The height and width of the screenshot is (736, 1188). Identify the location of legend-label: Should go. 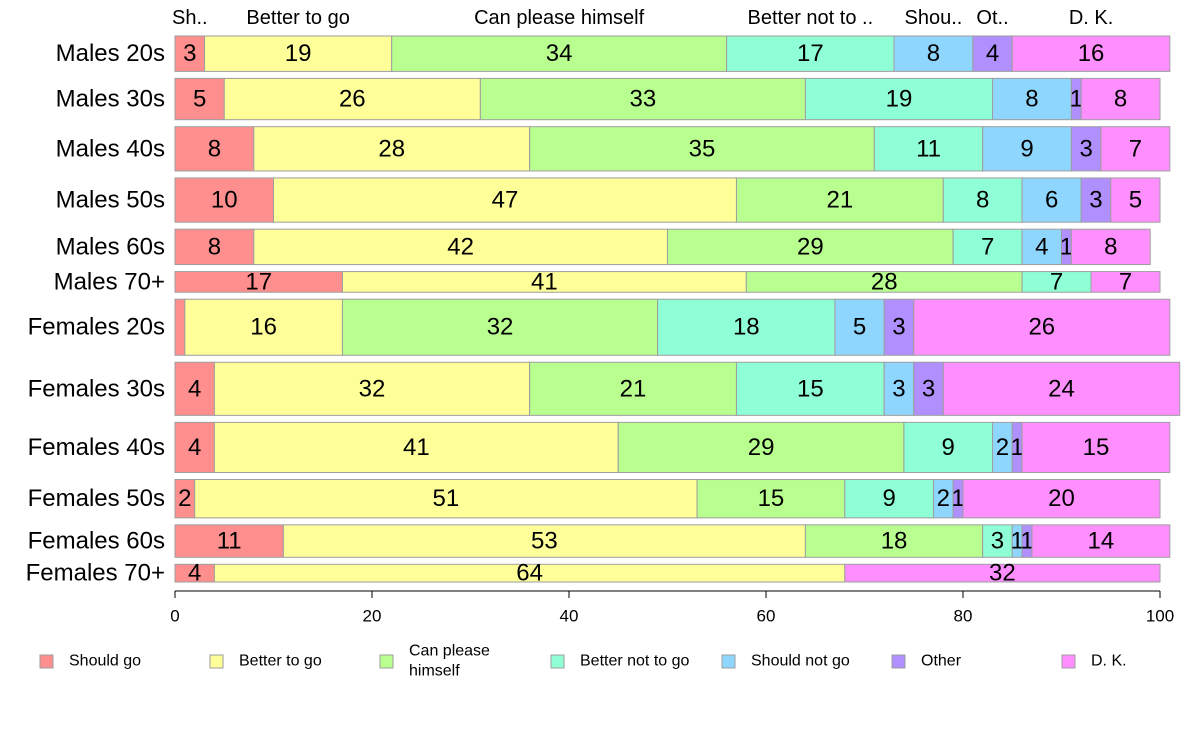
(105, 661).